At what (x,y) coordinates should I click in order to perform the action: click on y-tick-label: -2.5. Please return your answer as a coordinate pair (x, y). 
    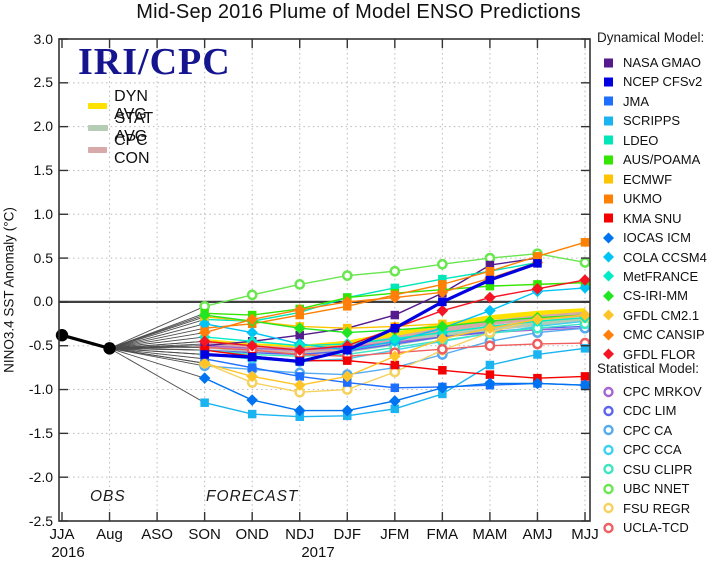
    Looking at the image, I should click on (40, 520).